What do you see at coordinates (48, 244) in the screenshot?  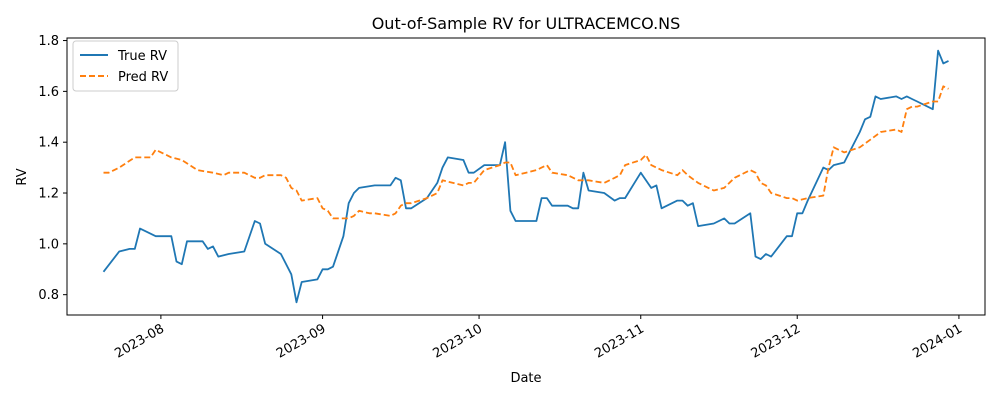 I see `y-tick-label: 1.0` at bounding box center [48, 244].